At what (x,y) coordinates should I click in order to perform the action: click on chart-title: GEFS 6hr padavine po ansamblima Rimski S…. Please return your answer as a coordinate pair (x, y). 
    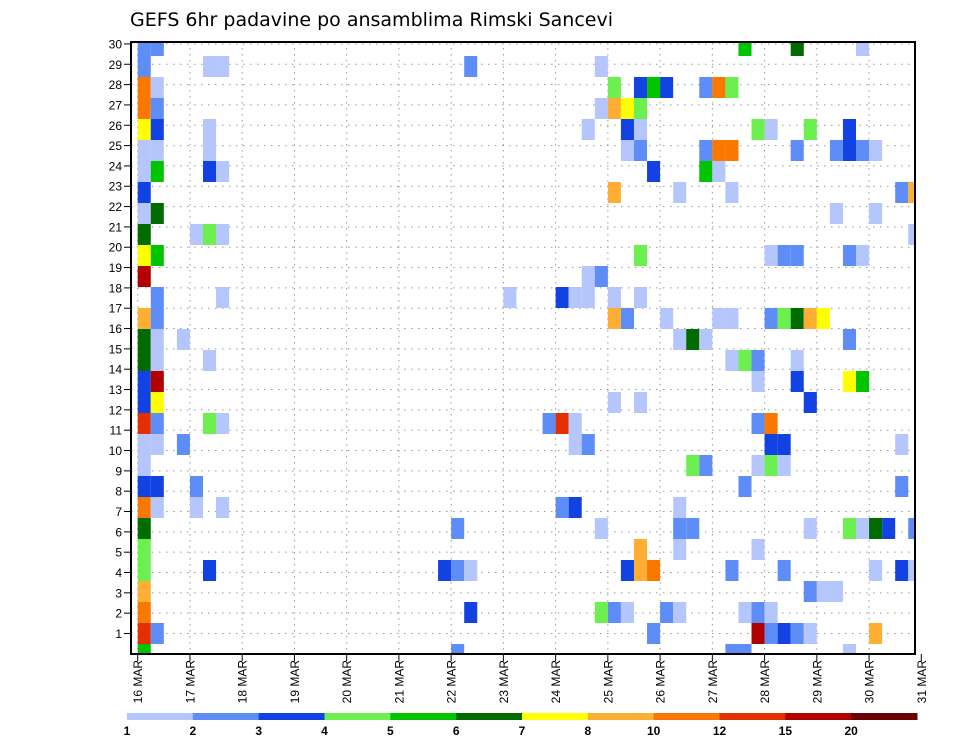
    Looking at the image, I should click on (371, 20).